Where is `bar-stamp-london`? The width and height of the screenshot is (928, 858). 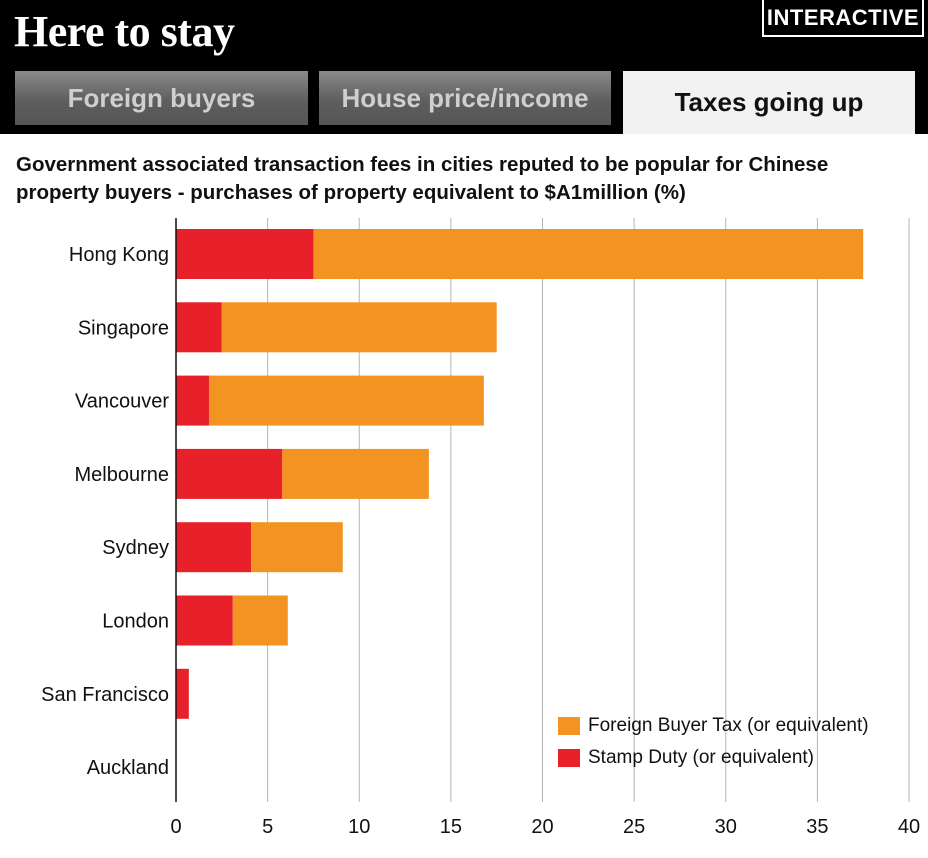 bar-stamp-london is located at coordinates (204, 620).